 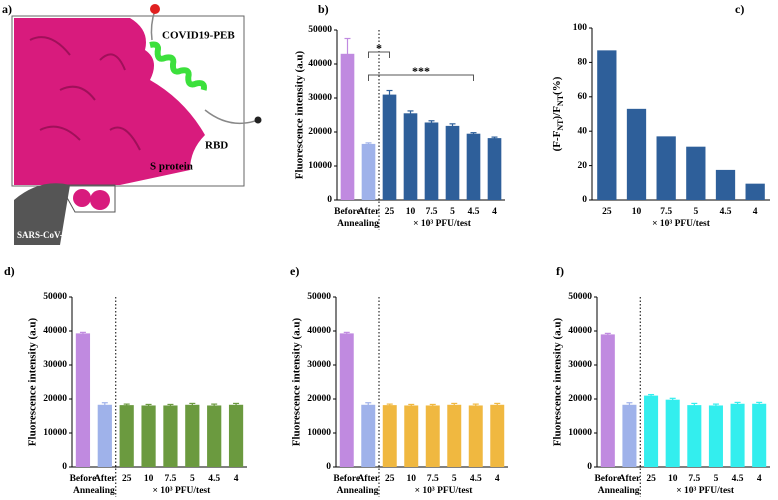 What do you see at coordinates (192, 479) in the screenshot?
I see `x-tick-label: 5` at bounding box center [192, 479].